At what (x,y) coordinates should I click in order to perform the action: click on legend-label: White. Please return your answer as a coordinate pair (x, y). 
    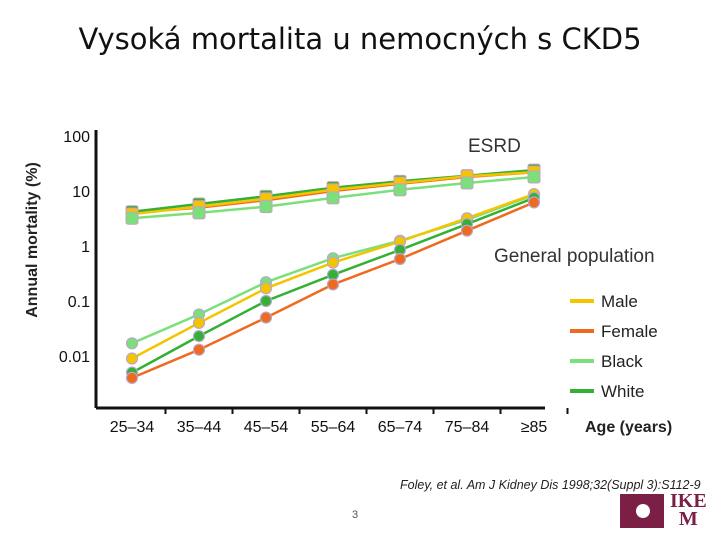
    Looking at the image, I should click on (622, 391).